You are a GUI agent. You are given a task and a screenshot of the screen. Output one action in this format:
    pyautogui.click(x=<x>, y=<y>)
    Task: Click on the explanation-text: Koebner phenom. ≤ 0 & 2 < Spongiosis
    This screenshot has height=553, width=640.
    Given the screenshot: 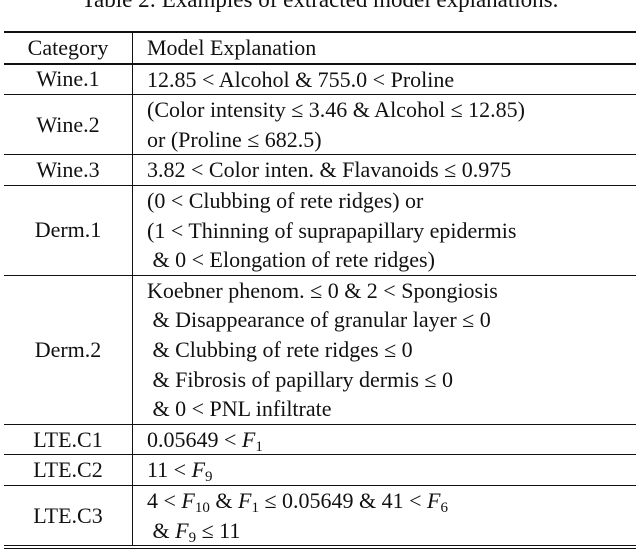 What is the action you would take?
    pyautogui.click(x=322, y=290)
    